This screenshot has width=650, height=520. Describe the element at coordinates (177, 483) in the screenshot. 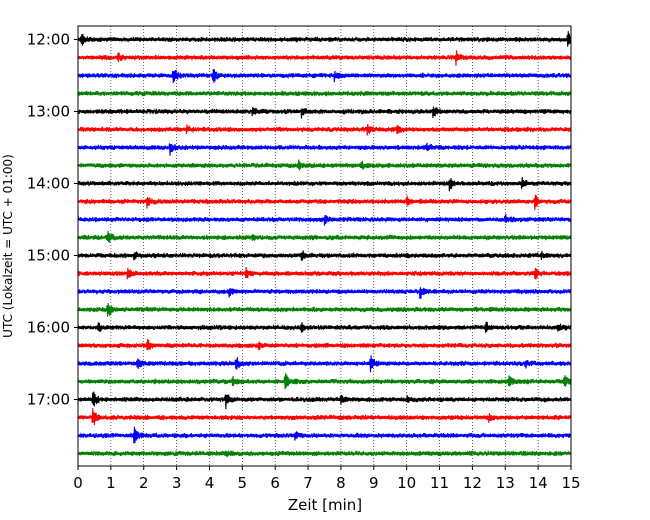

I see `x-tick-label: 3` at that location.